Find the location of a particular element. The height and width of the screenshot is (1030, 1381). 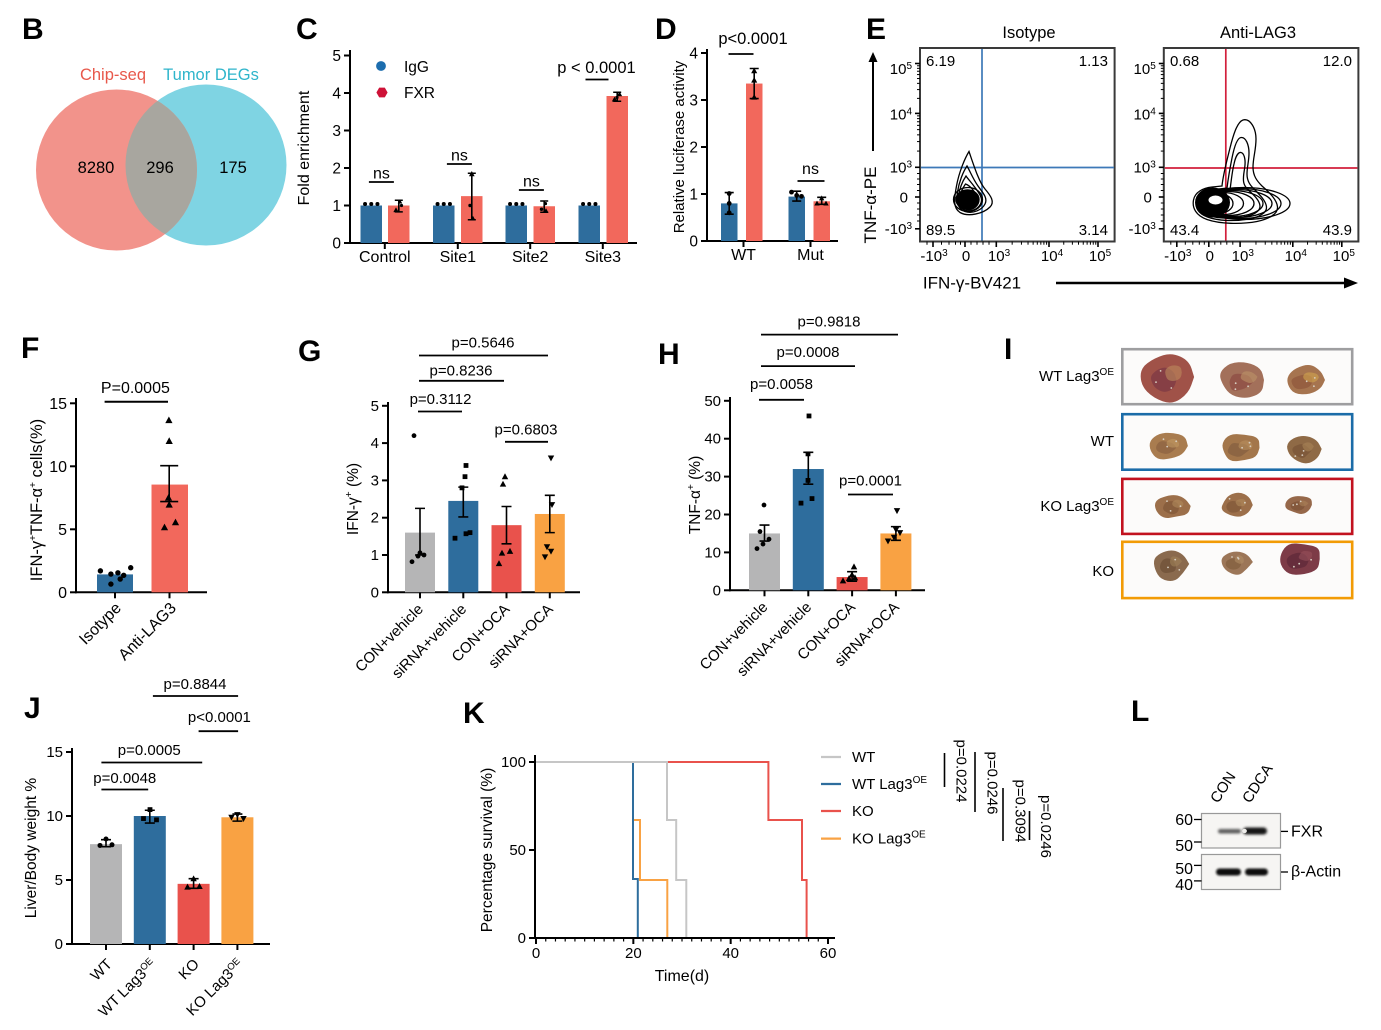

svg-text: TNF-α+ (%) is located at coordinates (695, 495).